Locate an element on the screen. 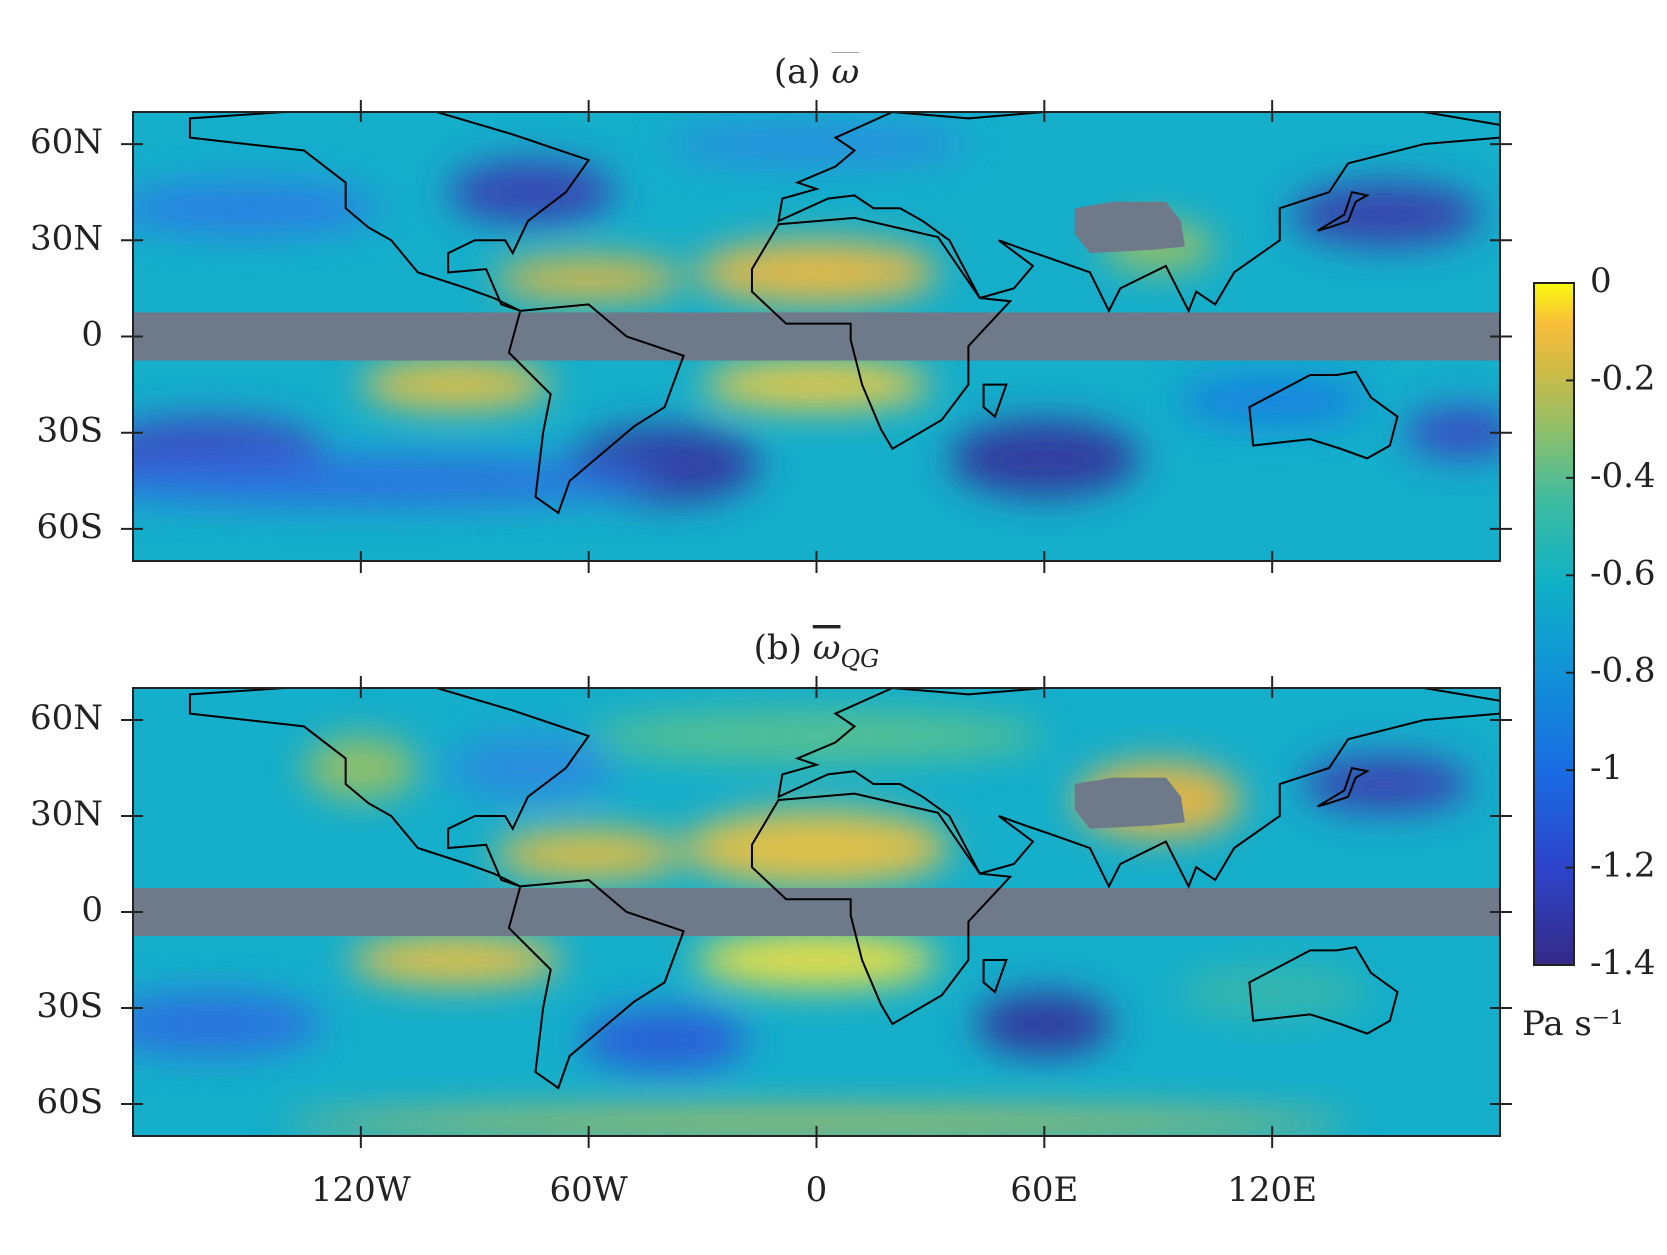  x-tick-label: 0 is located at coordinates (817, 1190).